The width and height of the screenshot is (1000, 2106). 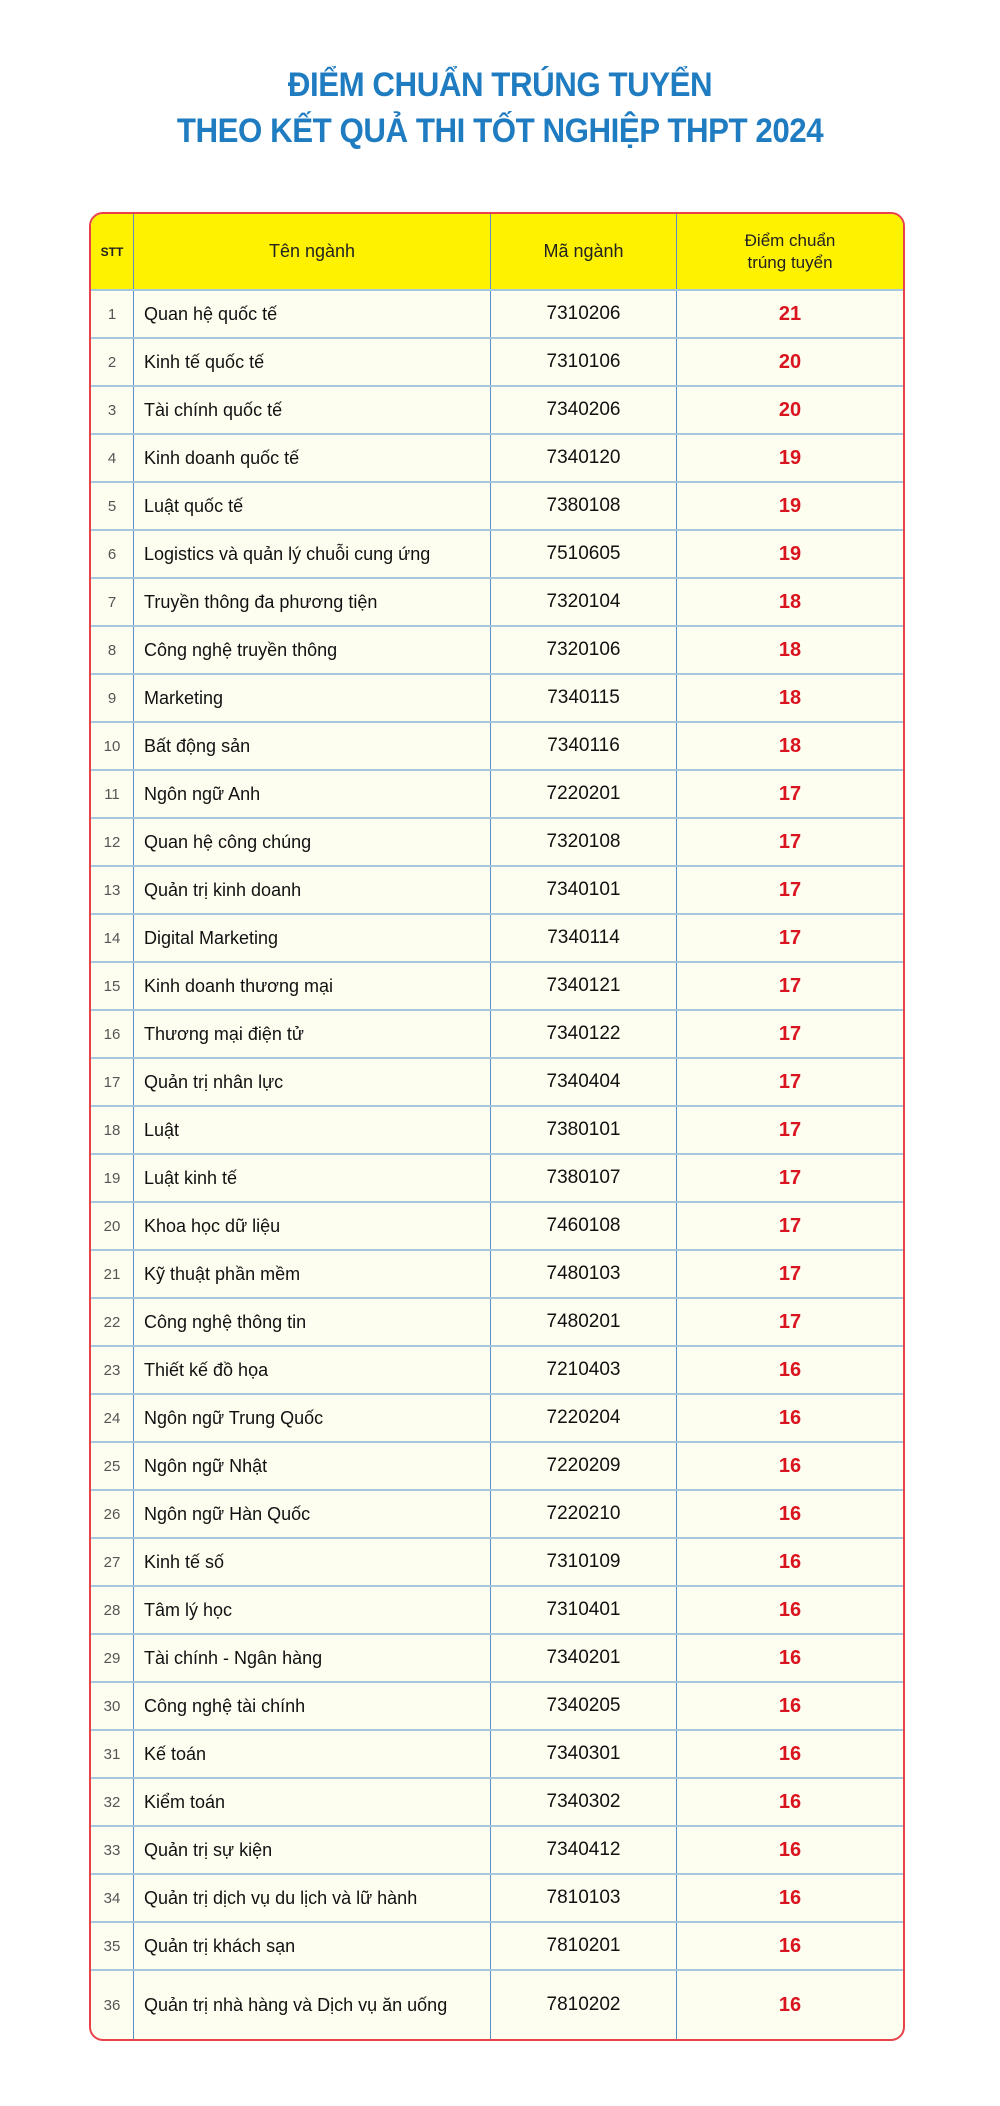 I want to click on page-title-line-2: THEO KẾT QUẢ THI TỐT NGHIỆP THPT 2024, so click(x=500, y=131).